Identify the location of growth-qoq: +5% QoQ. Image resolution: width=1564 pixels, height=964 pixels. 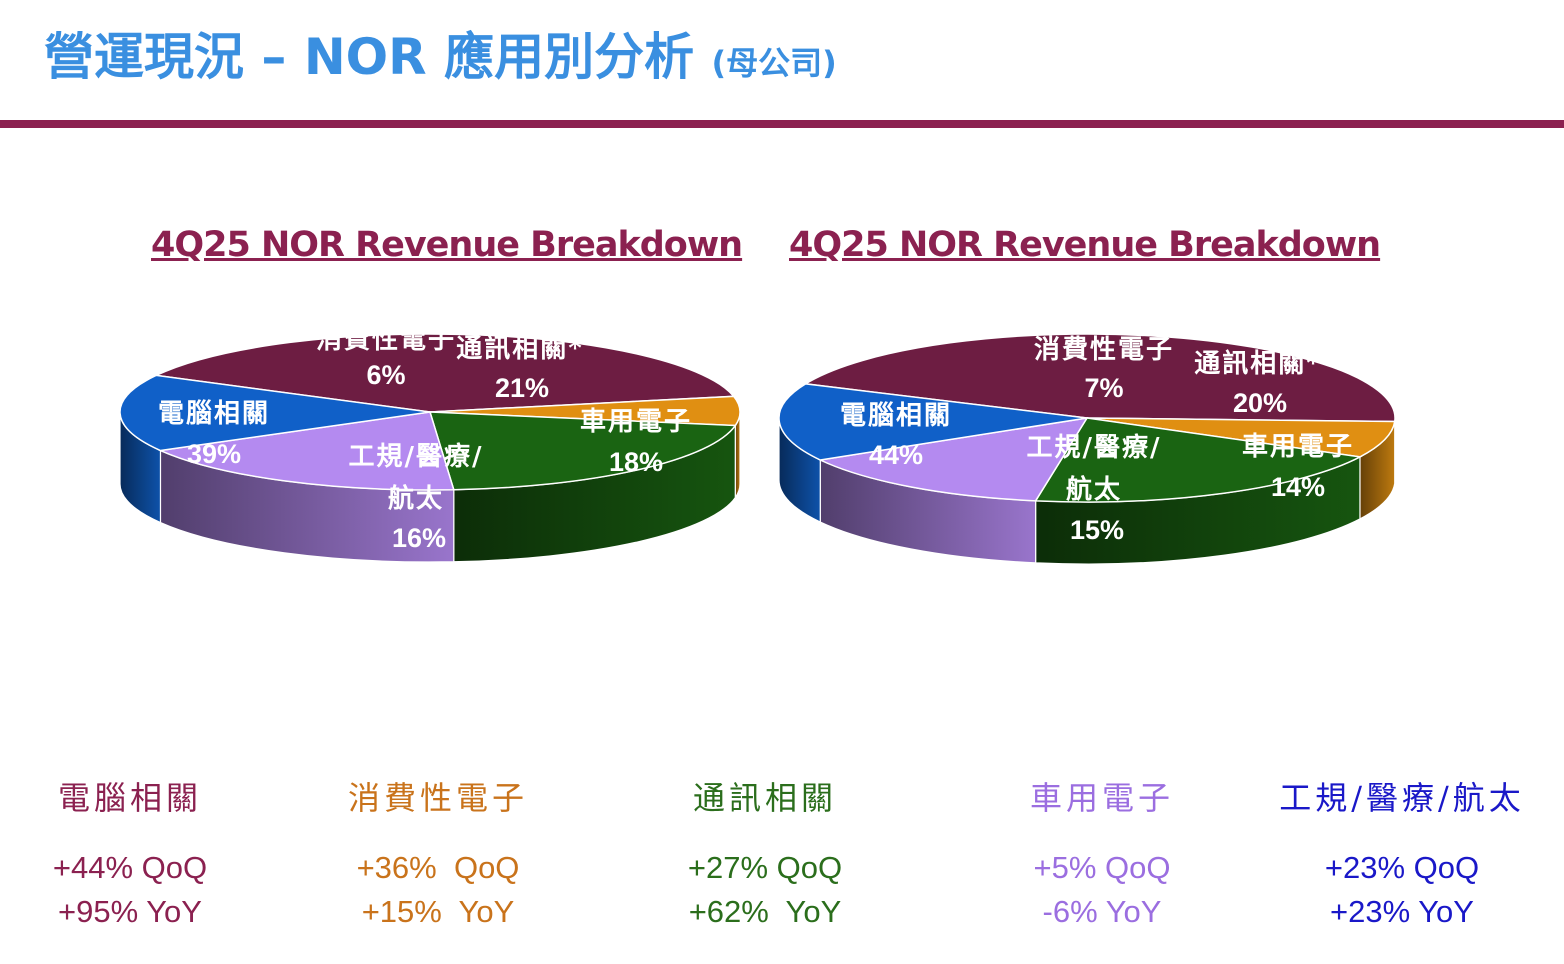
(1102, 867).